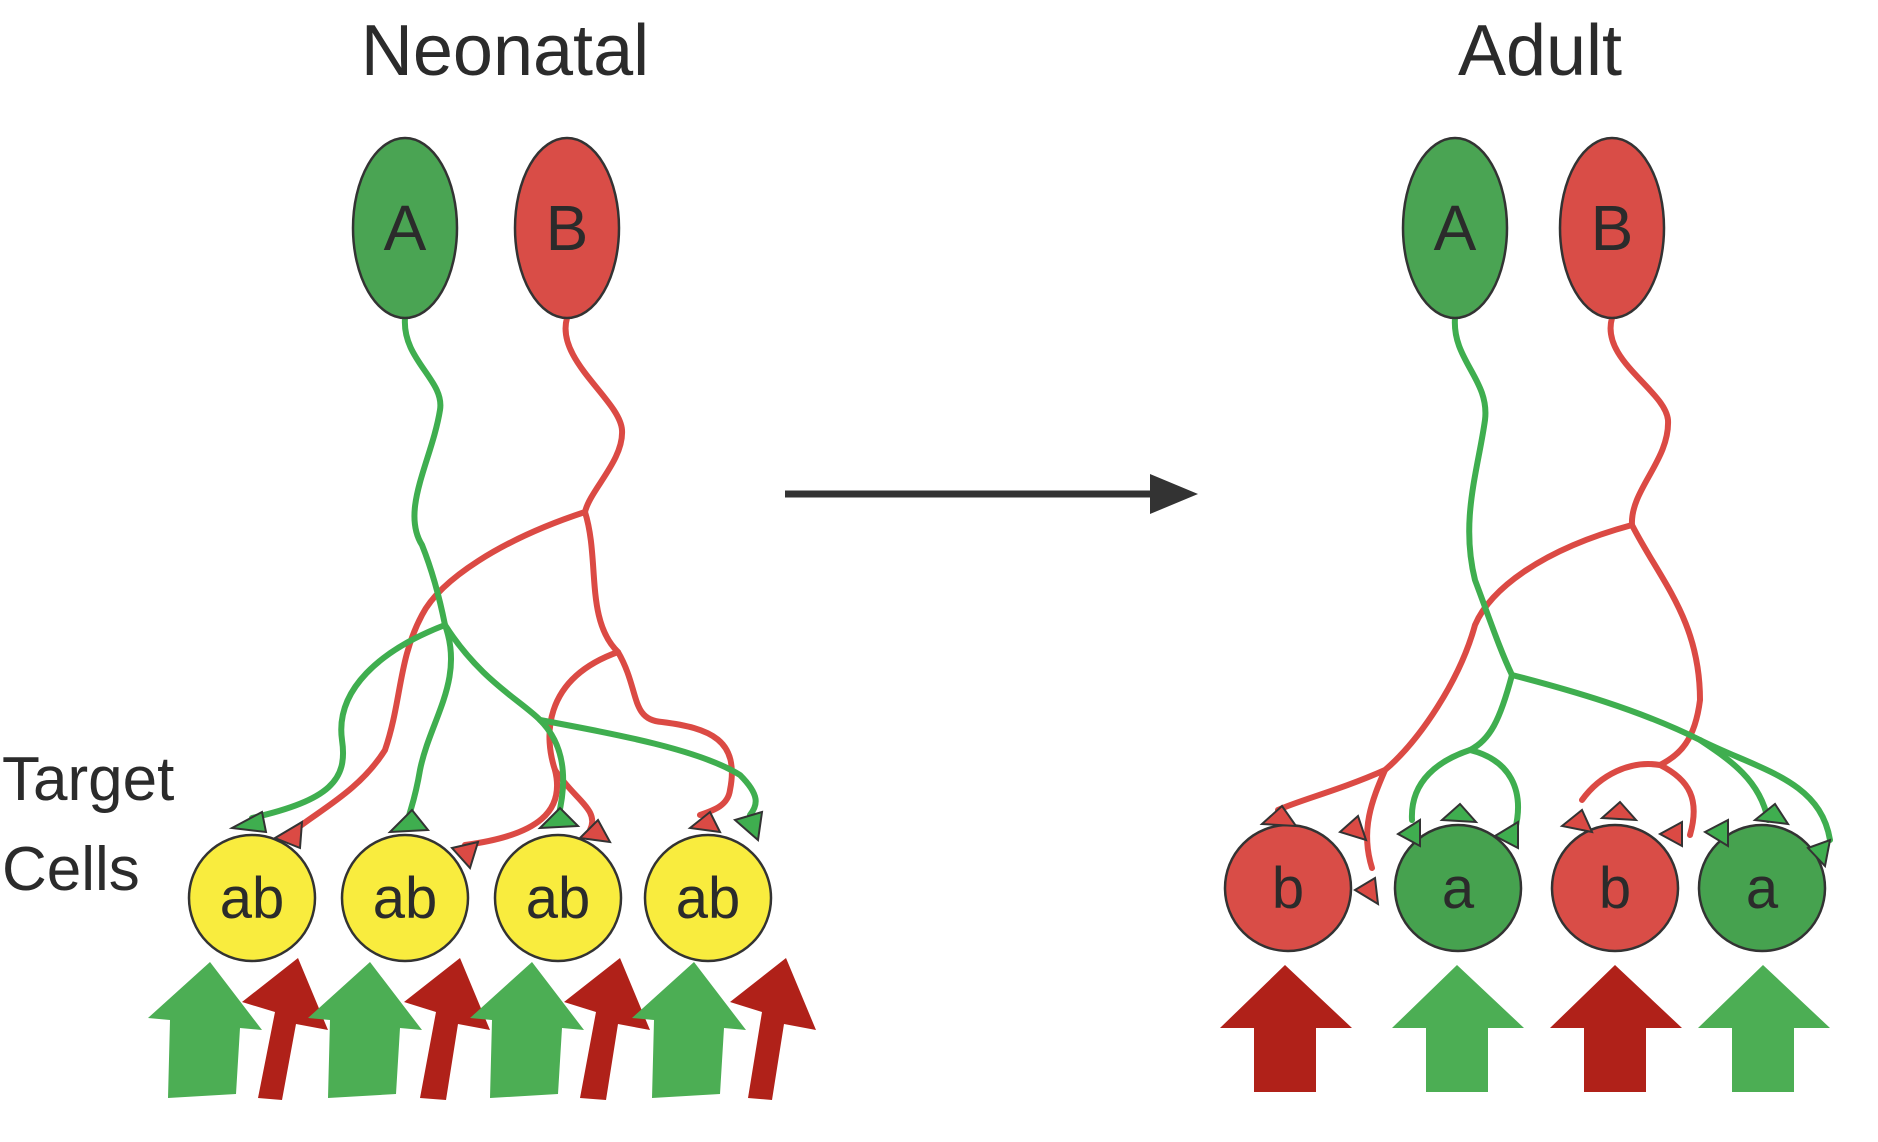  I want to click on neonatal-green-axons, so click(504, 569).